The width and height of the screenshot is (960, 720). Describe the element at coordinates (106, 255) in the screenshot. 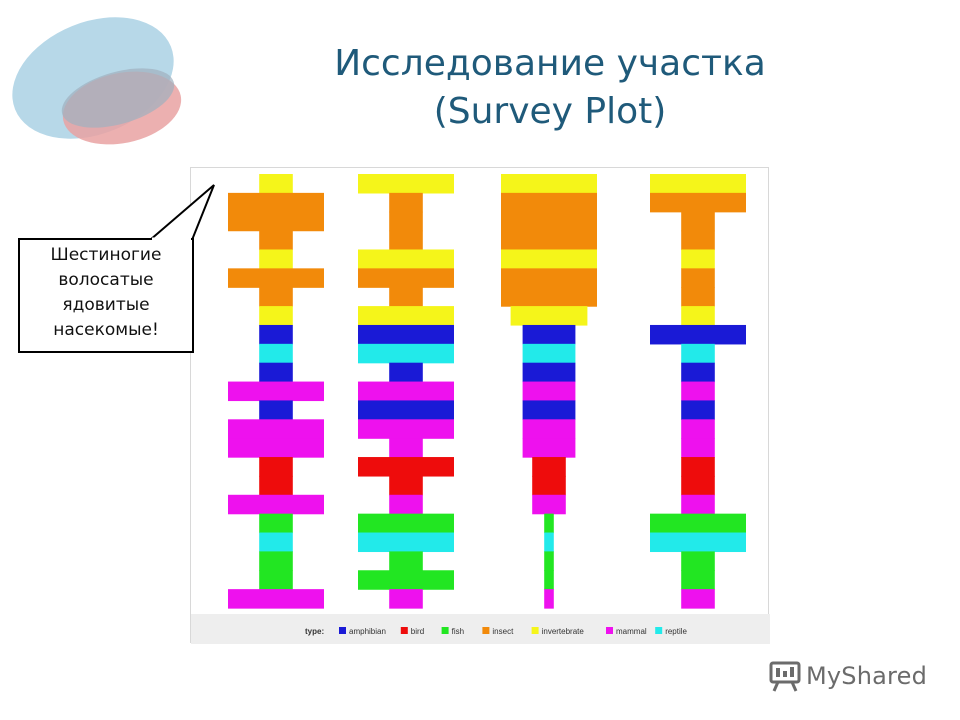

I see `callout-line-1: Шестиногие` at that location.